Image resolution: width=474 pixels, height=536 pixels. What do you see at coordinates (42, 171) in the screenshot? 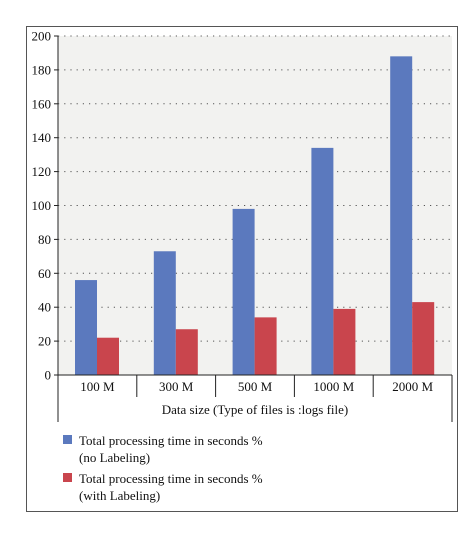
I see `y-tick-label: 120` at bounding box center [42, 171].